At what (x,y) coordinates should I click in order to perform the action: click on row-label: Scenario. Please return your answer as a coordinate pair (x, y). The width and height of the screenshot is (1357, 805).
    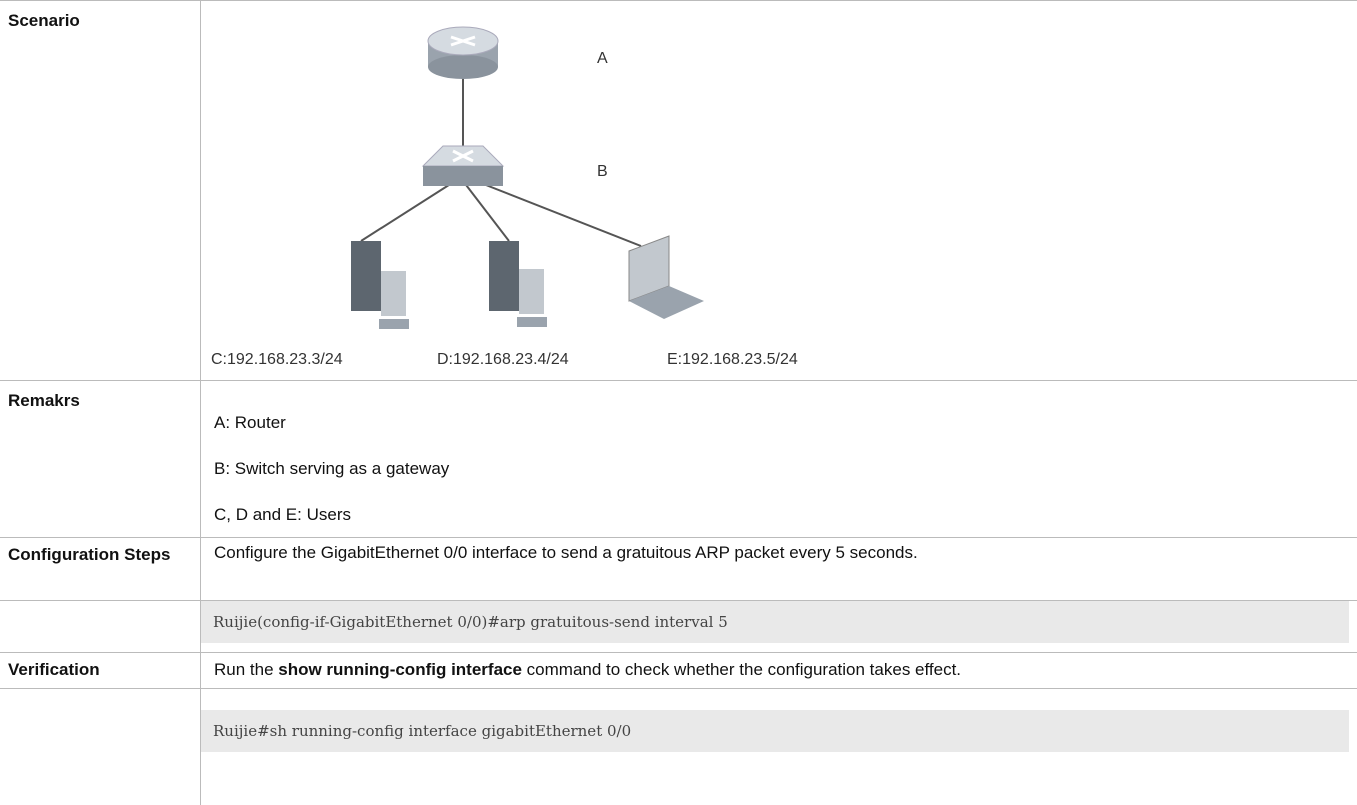
    Looking at the image, I should click on (100, 190).